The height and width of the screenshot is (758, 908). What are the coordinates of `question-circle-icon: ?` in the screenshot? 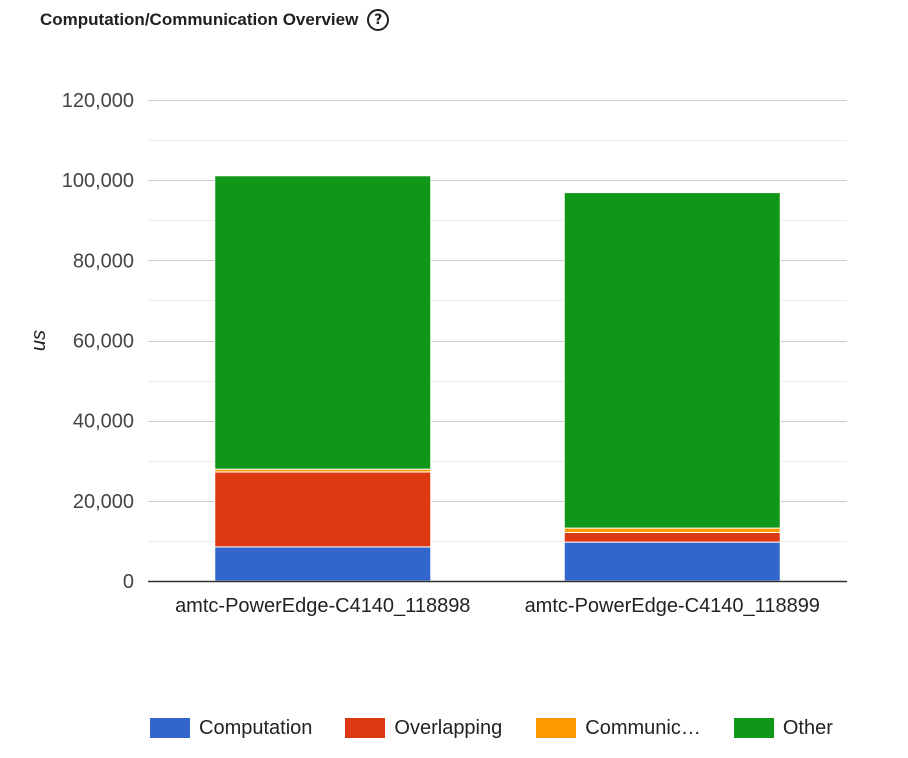 It's located at (378, 20).